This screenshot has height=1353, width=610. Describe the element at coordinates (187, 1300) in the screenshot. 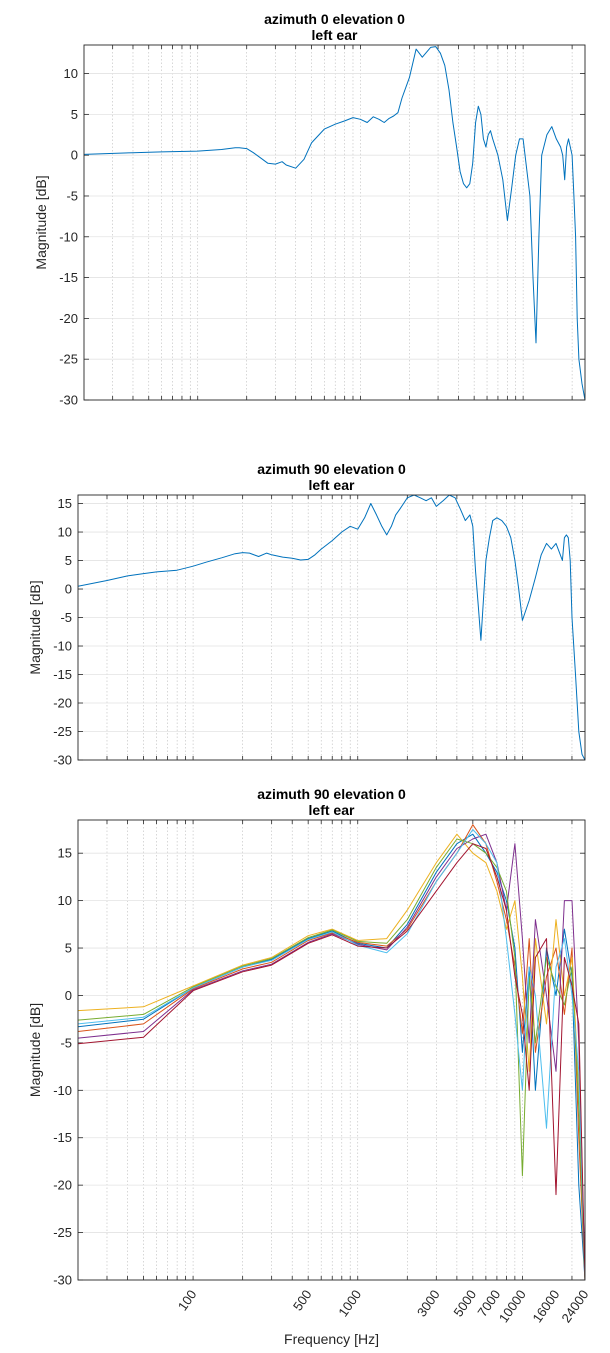

I see `x-tick-label: 100` at that location.